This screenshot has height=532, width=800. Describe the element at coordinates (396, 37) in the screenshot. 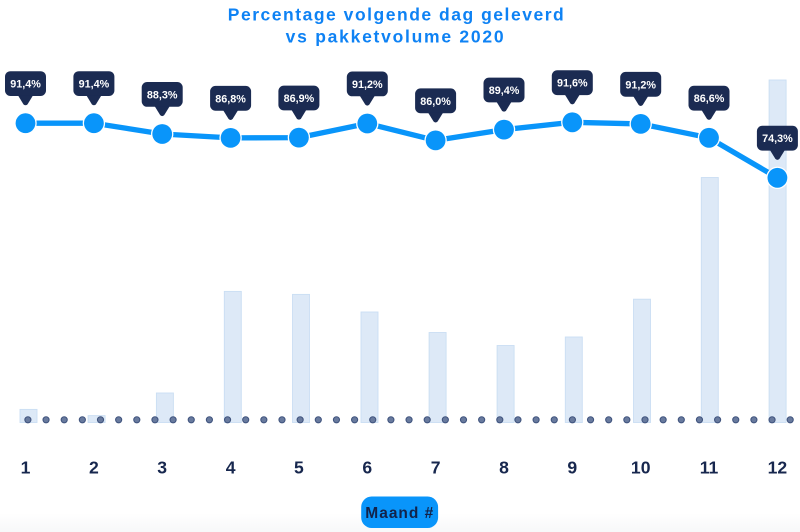

I see `svg-text: vs pakketvolume 2020` at that location.